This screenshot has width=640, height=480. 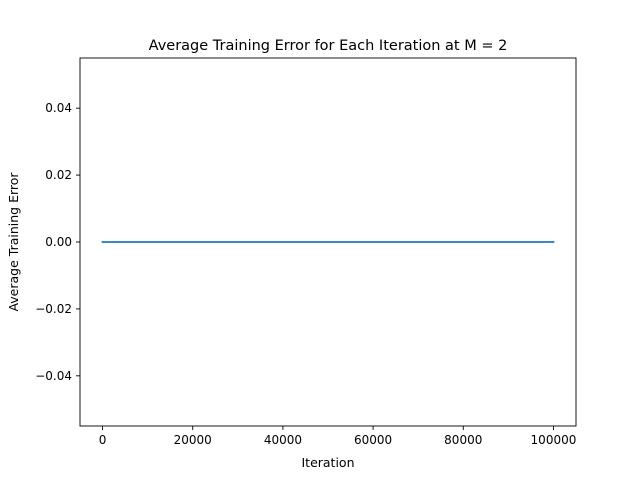 I want to click on y-tick-label: 0.02, so click(x=58, y=175).